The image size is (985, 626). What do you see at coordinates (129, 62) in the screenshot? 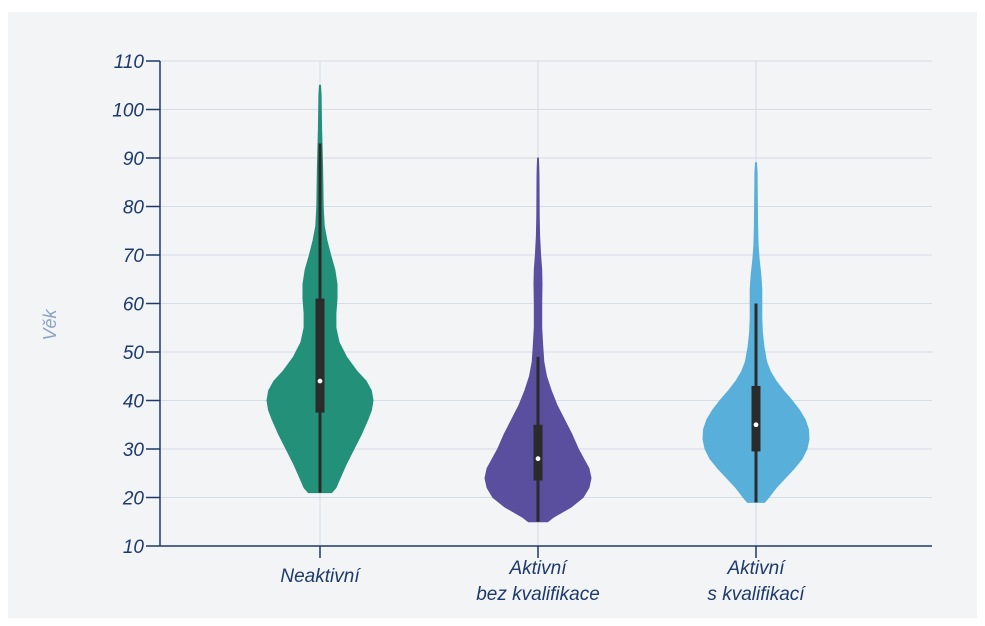
I see `y-tick-label: 110` at bounding box center [129, 62].